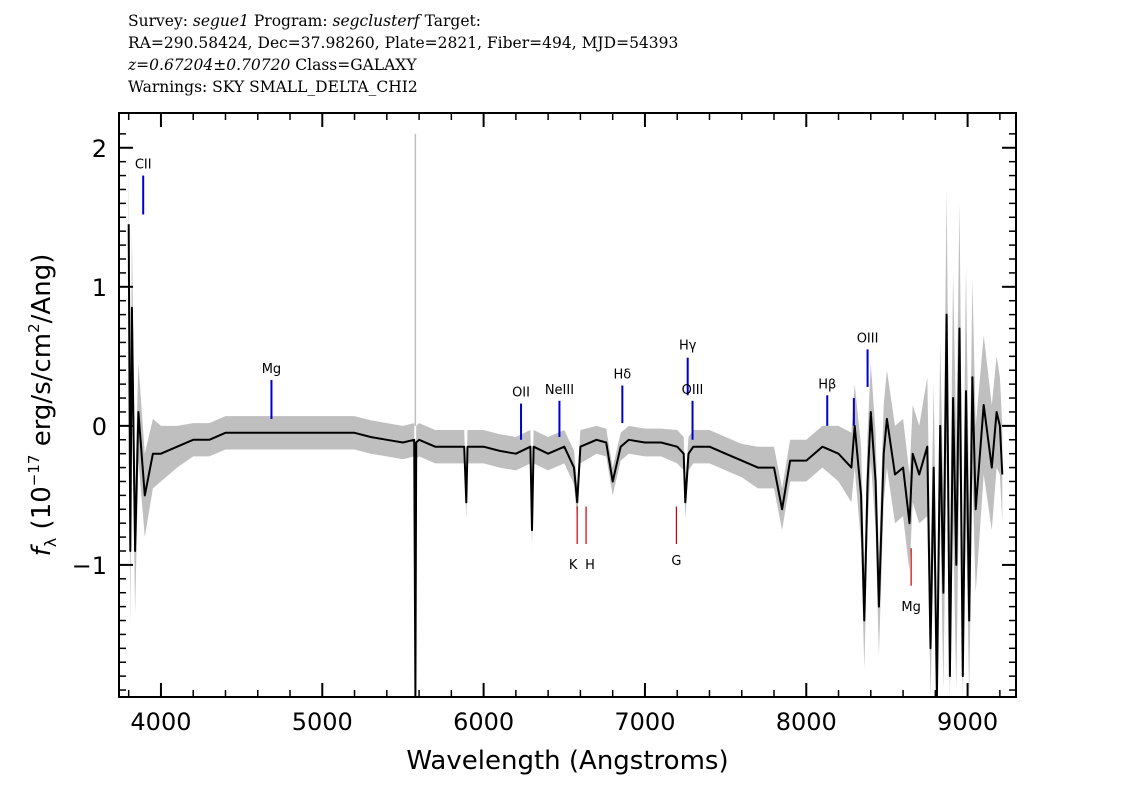  Describe the element at coordinates (483, 722) in the screenshot. I see `x-tick-label: 6000` at that location.